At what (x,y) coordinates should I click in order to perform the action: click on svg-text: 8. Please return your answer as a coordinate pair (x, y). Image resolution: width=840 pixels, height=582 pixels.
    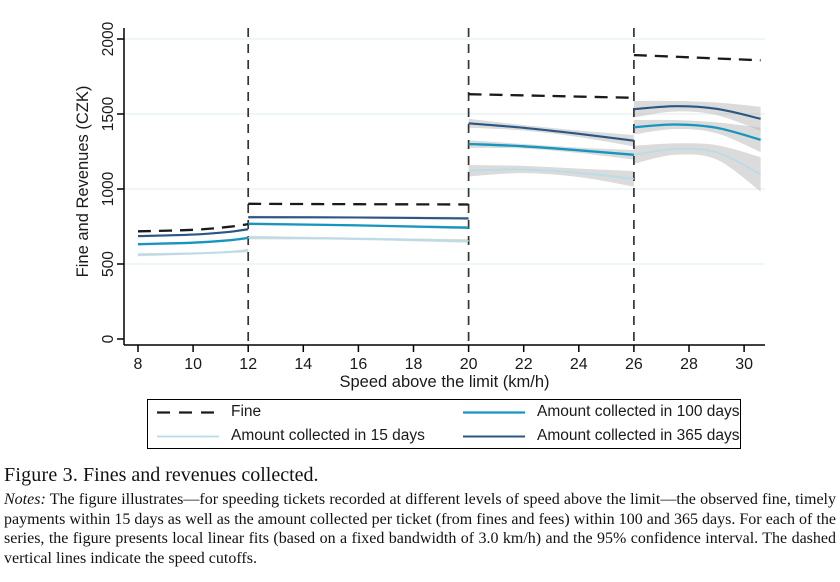
    Looking at the image, I should click on (138, 364).